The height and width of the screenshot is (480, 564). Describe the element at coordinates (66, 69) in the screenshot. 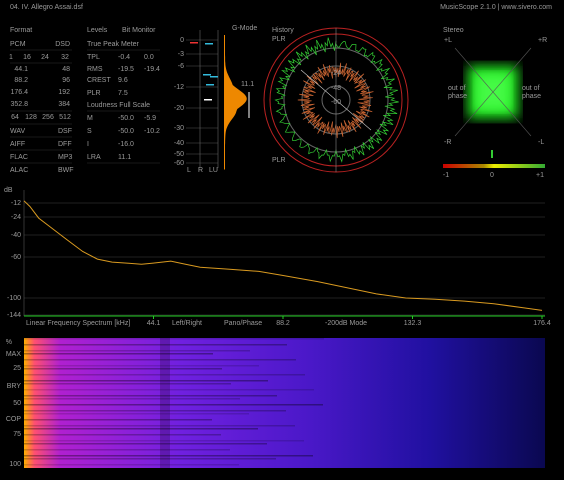

I see `label: 48` at that location.